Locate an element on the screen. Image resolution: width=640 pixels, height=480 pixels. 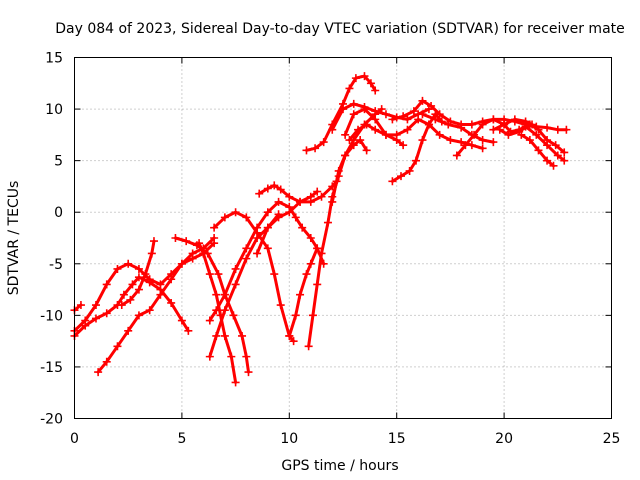
y-axis-label: SDTVAR / TECUs is located at coordinates (14, 238).